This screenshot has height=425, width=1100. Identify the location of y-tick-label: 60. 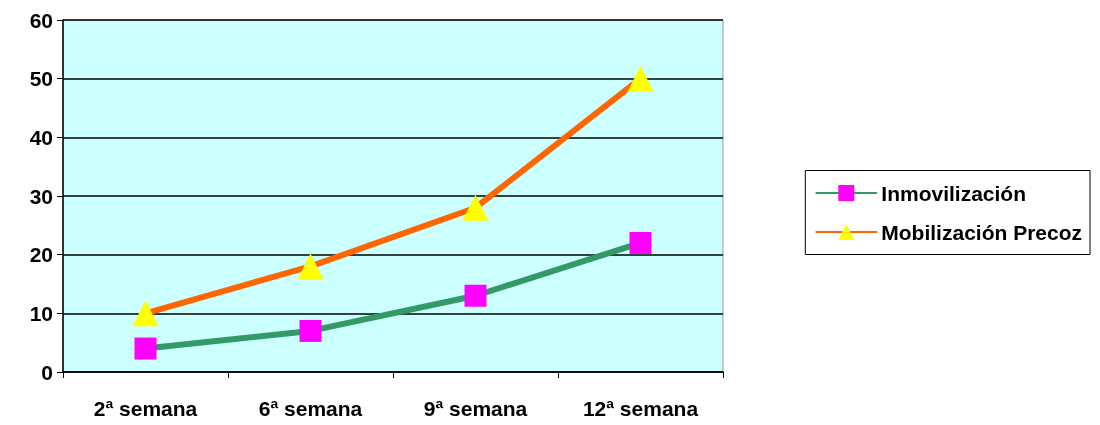
(41, 20).